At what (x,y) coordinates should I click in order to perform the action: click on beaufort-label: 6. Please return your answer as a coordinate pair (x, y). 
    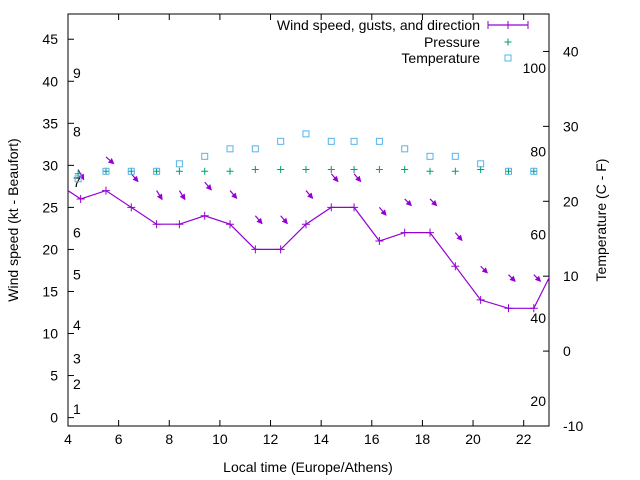
    Looking at the image, I should click on (77, 233).